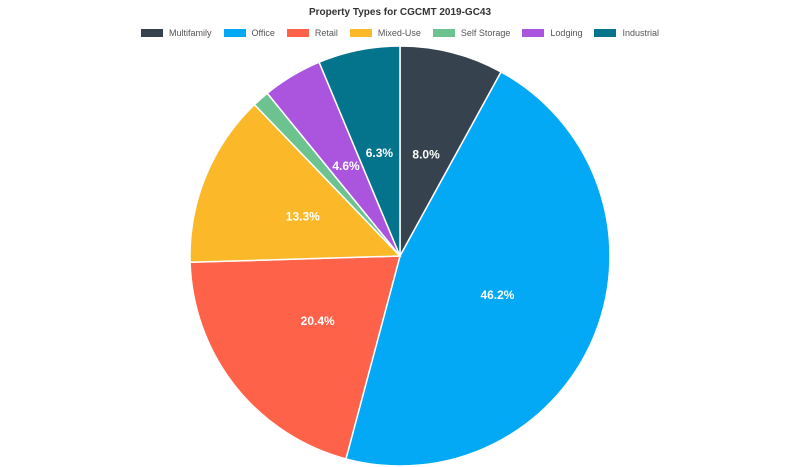 The width and height of the screenshot is (800, 467). I want to click on pie-labels: 8.0% 46.2% 20.4% 13.3% 4.6% 6.3%, so click(400, 237).